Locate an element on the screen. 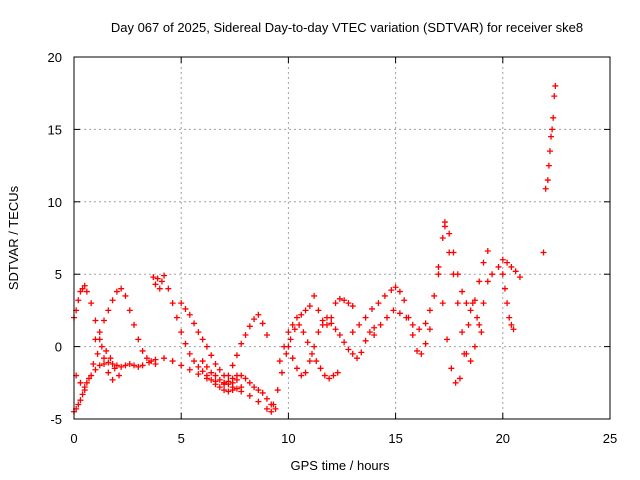 This screenshot has width=640, height=480. x-tick-label: 20 is located at coordinates (503, 438).